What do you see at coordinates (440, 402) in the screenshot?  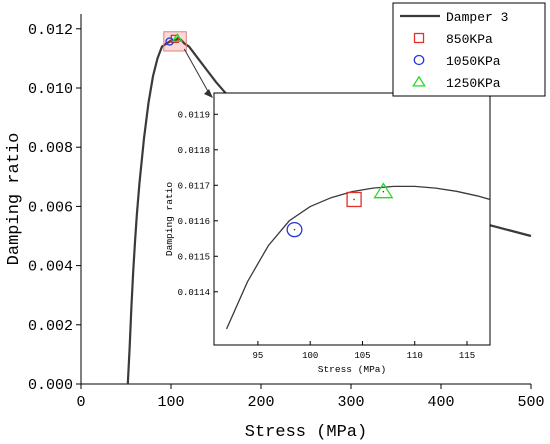 I see `main-x-tick-label: 400` at bounding box center [440, 402].